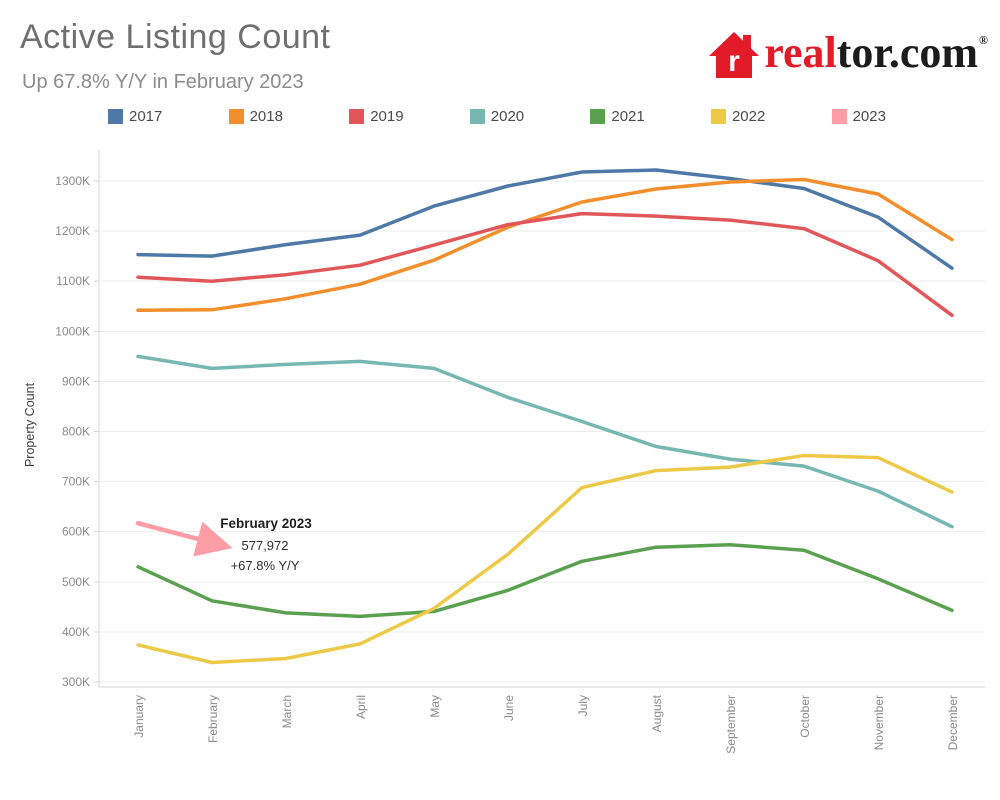  What do you see at coordinates (509, 708) in the screenshot?
I see `x-tick-label: June` at bounding box center [509, 708].